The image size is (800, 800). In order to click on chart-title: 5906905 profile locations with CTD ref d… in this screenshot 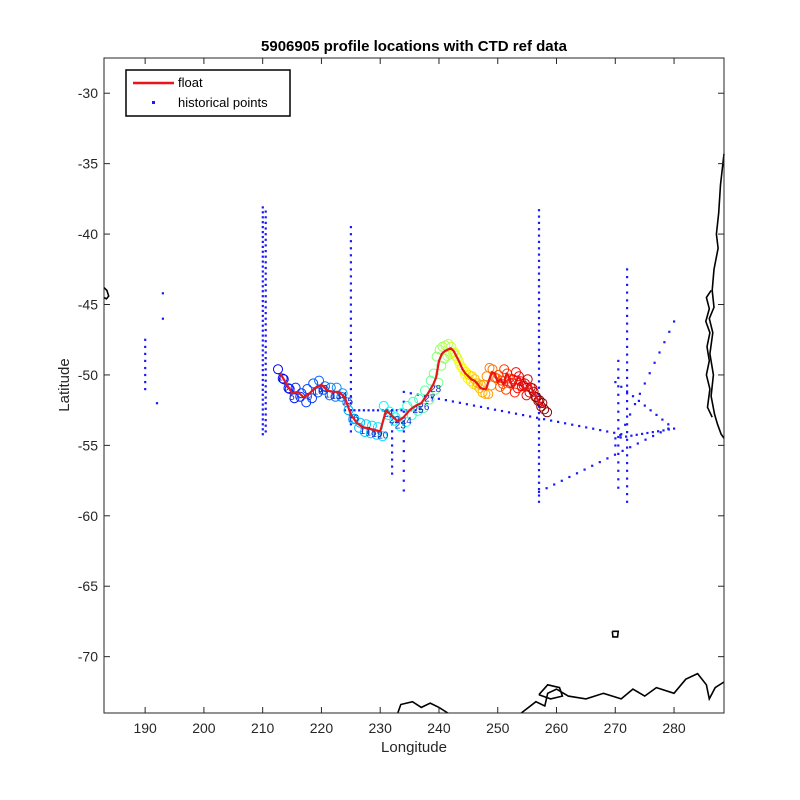, I will do `click(414, 46)`.